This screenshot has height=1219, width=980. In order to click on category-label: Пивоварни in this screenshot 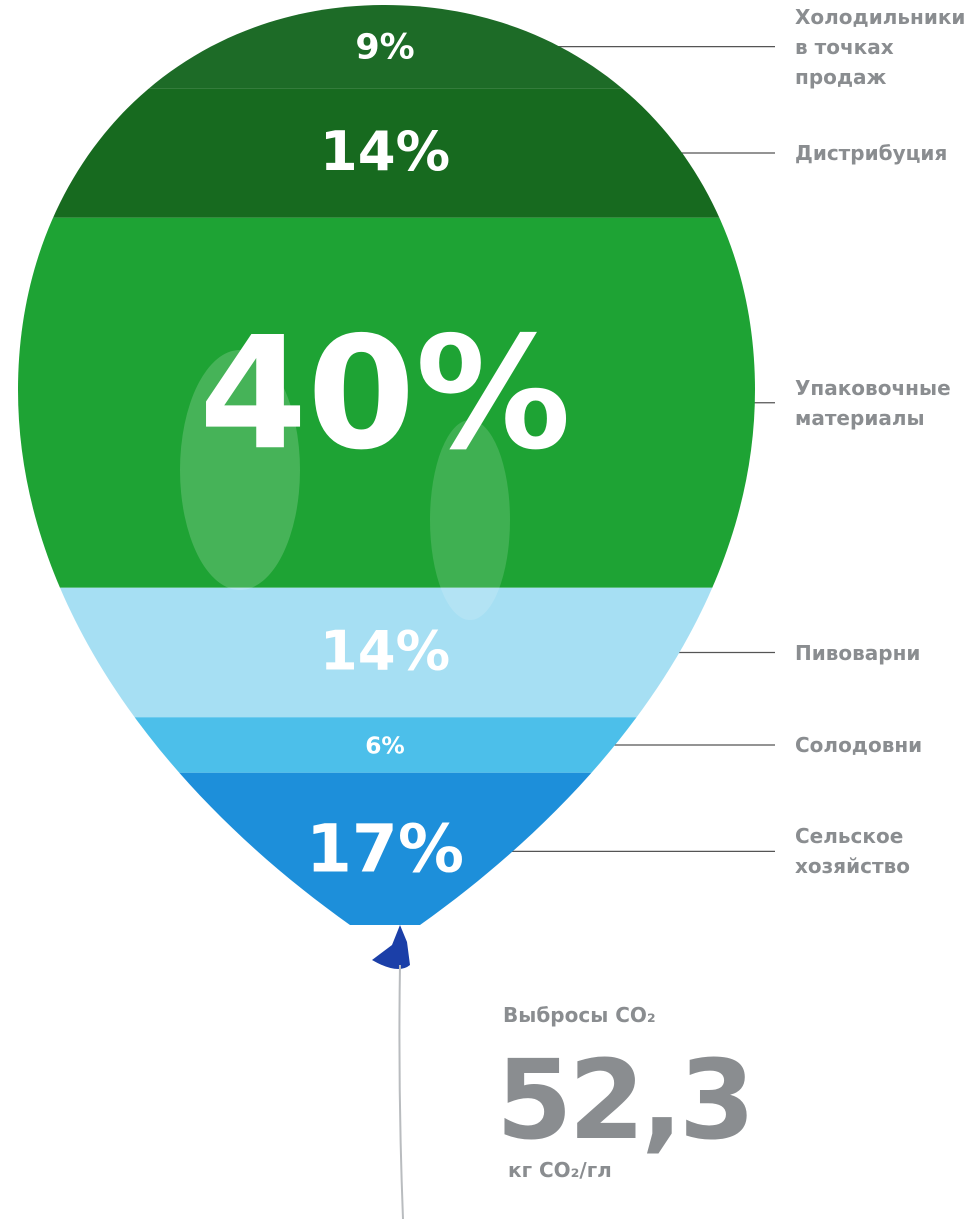, I will do `click(858, 652)`.